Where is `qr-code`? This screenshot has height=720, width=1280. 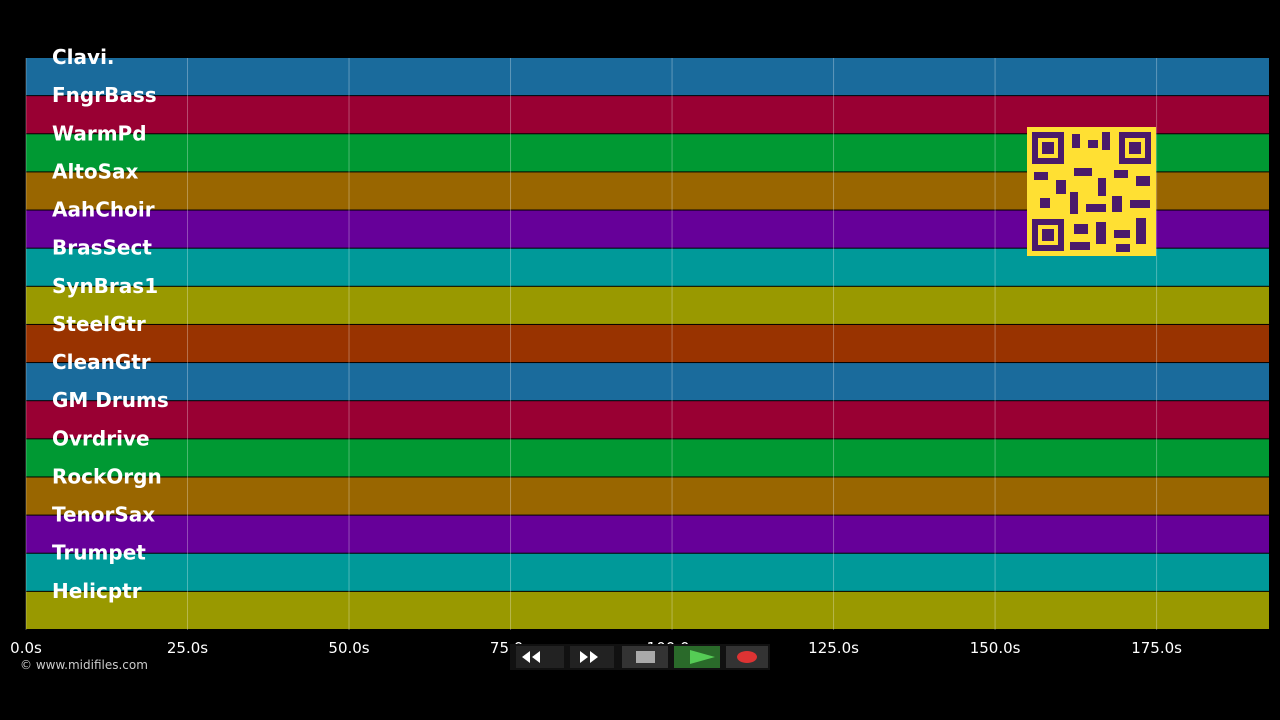
qr-code is located at coordinates (1091, 191).